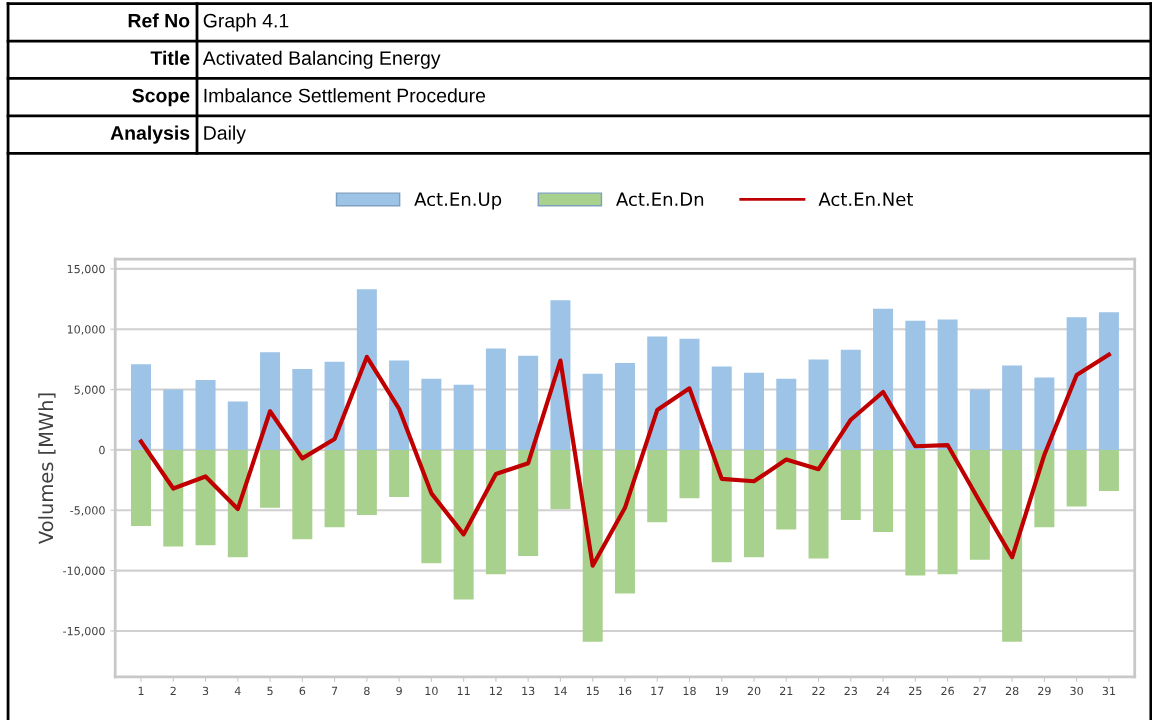  Describe the element at coordinates (754, 691) in the screenshot. I see `x-tick-label: 20` at that location.